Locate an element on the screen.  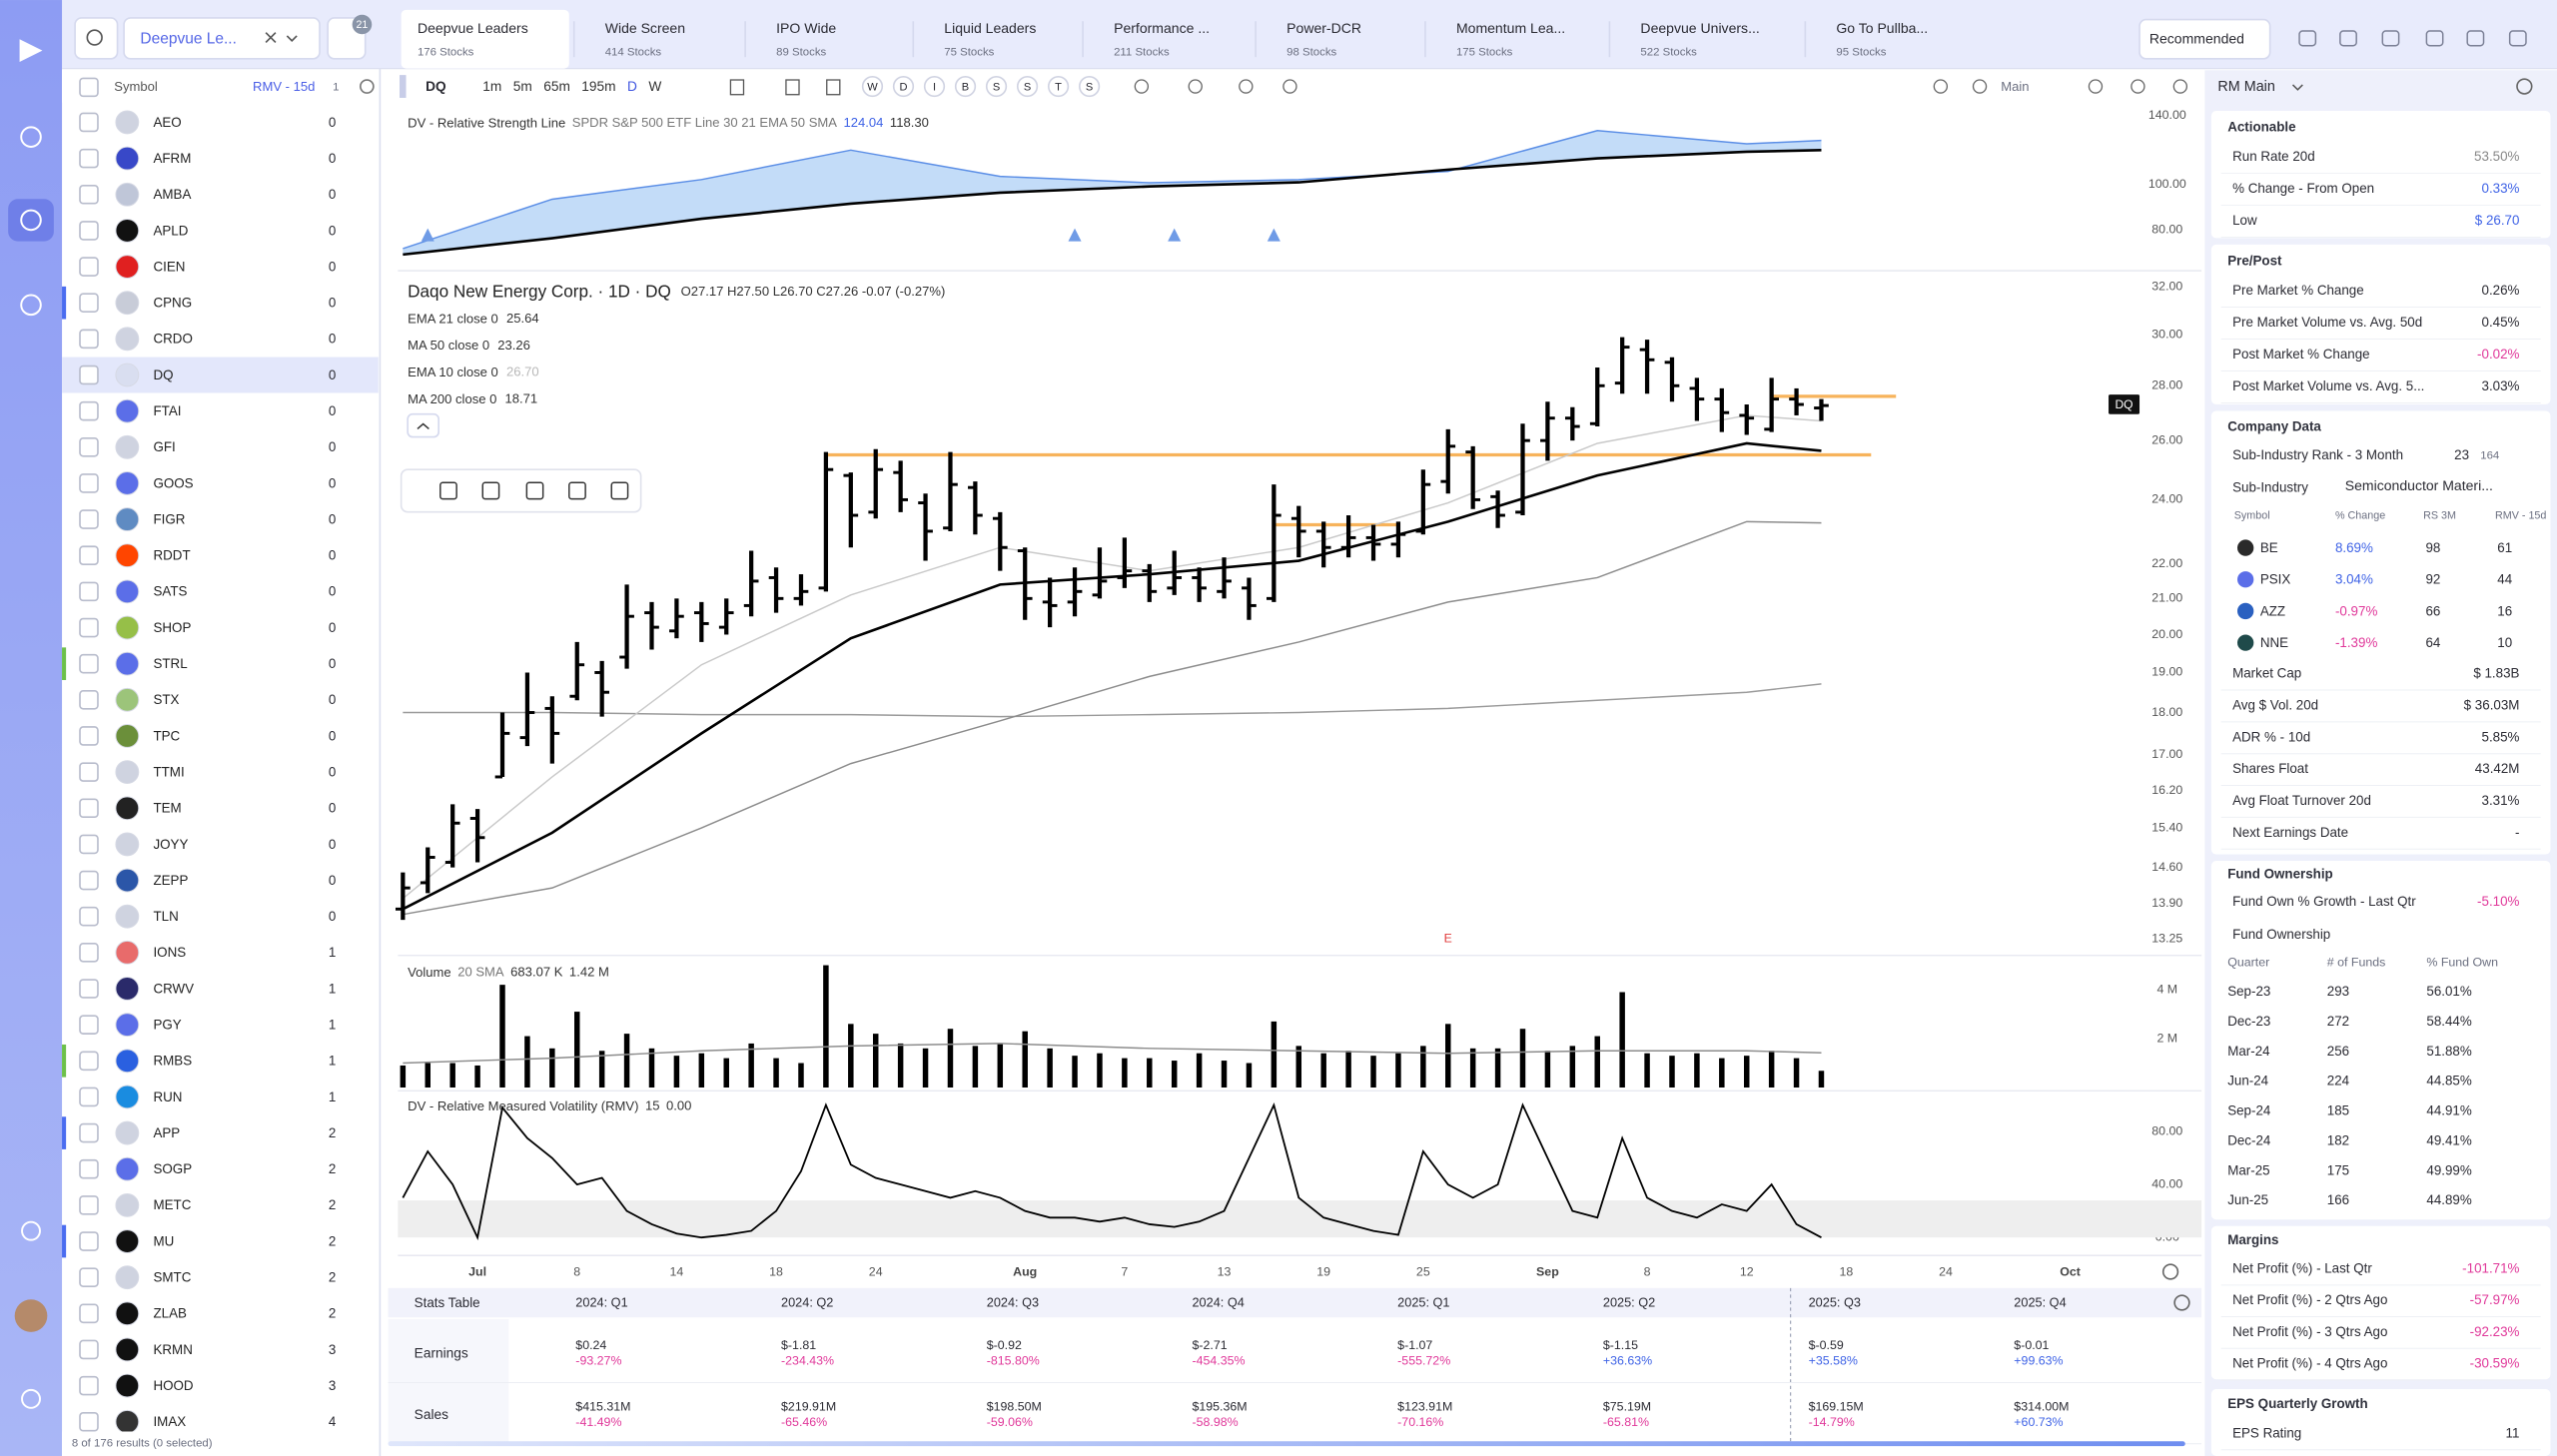
watchlist-row: GFI 0 is located at coordinates (207, 446).